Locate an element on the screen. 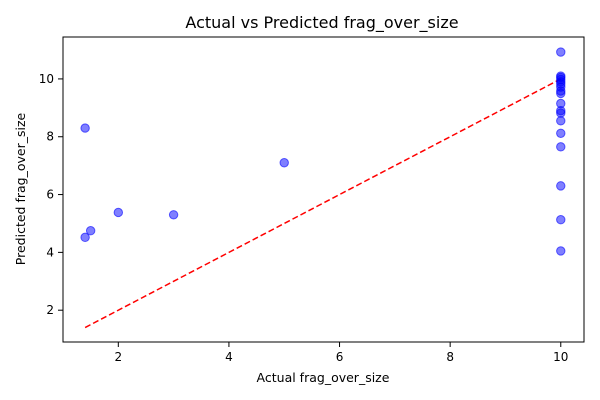 The image size is (600, 400). y-tick-label: 6 is located at coordinates (50, 195).